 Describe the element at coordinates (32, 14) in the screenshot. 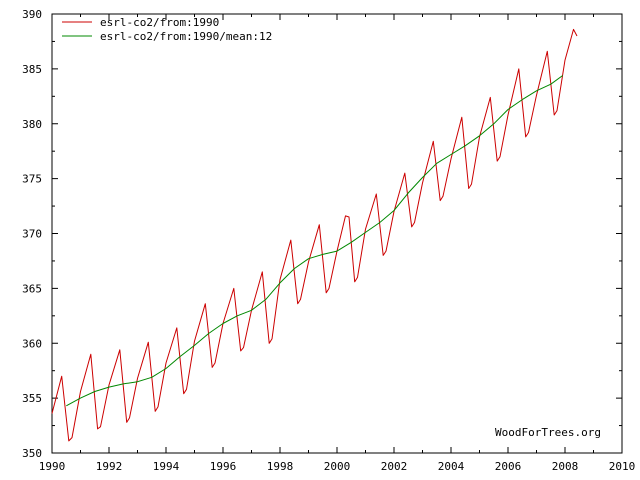

I see `y-tick-label: 390` at that location.